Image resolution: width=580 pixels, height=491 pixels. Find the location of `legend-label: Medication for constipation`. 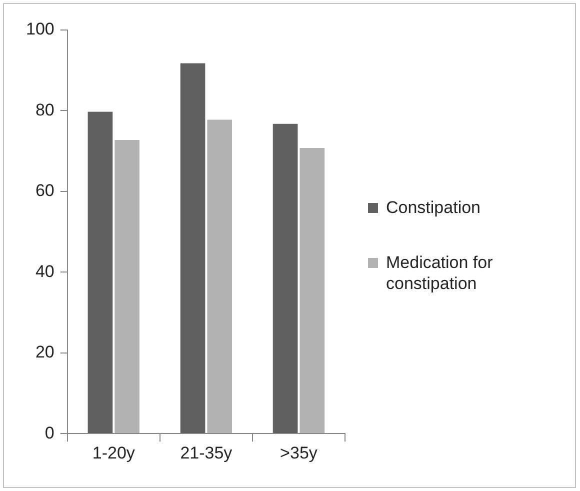

legend-label: Medication for constipation is located at coordinates (440, 273).